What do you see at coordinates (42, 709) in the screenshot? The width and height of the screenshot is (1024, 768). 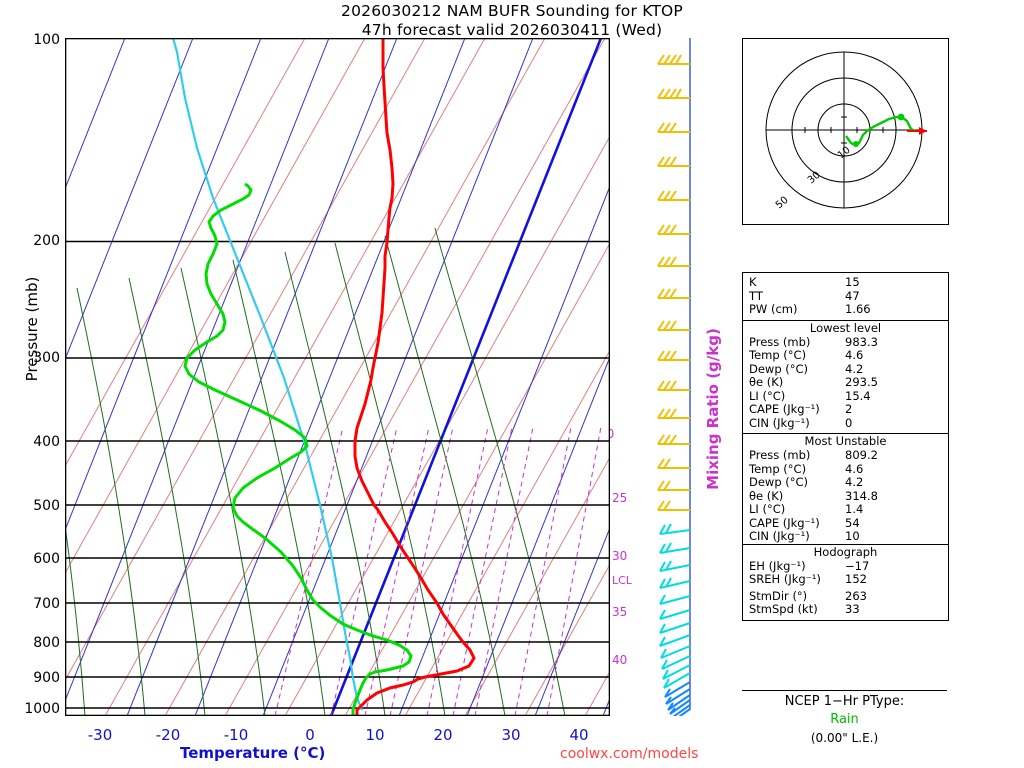 I see `ytick-1000: 1000` at bounding box center [42, 709].